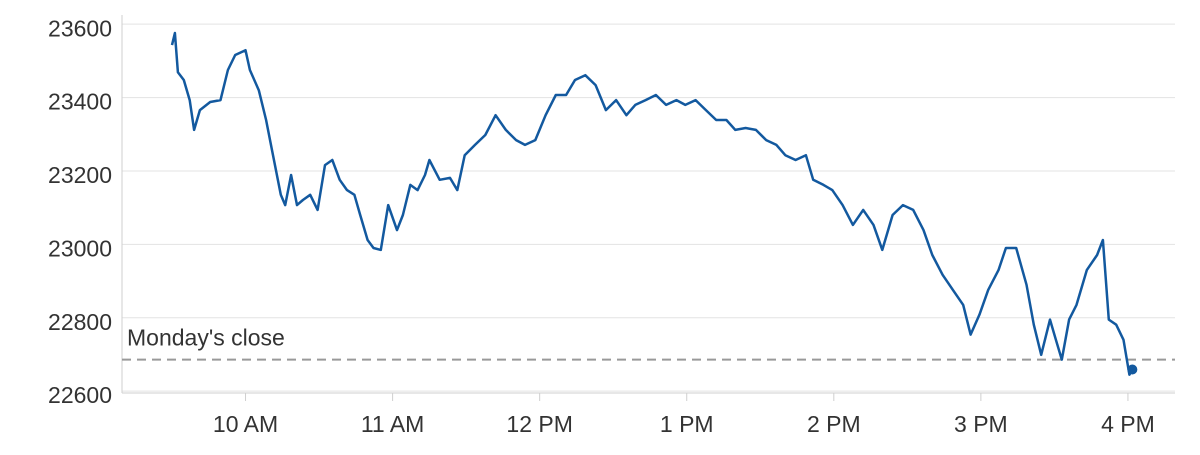 This screenshot has height=455, width=1200. Describe the element at coordinates (245, 424) in the screenshot. I see `x-tick-label: 10 AM` at that location.